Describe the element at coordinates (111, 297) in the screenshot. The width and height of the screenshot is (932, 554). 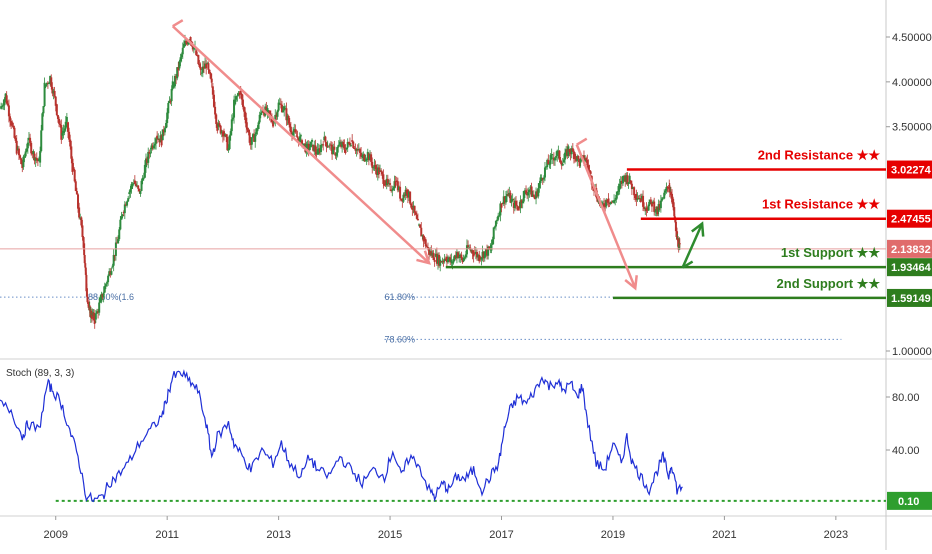
I see `fib-label: 88.60%(1.6` at that location.